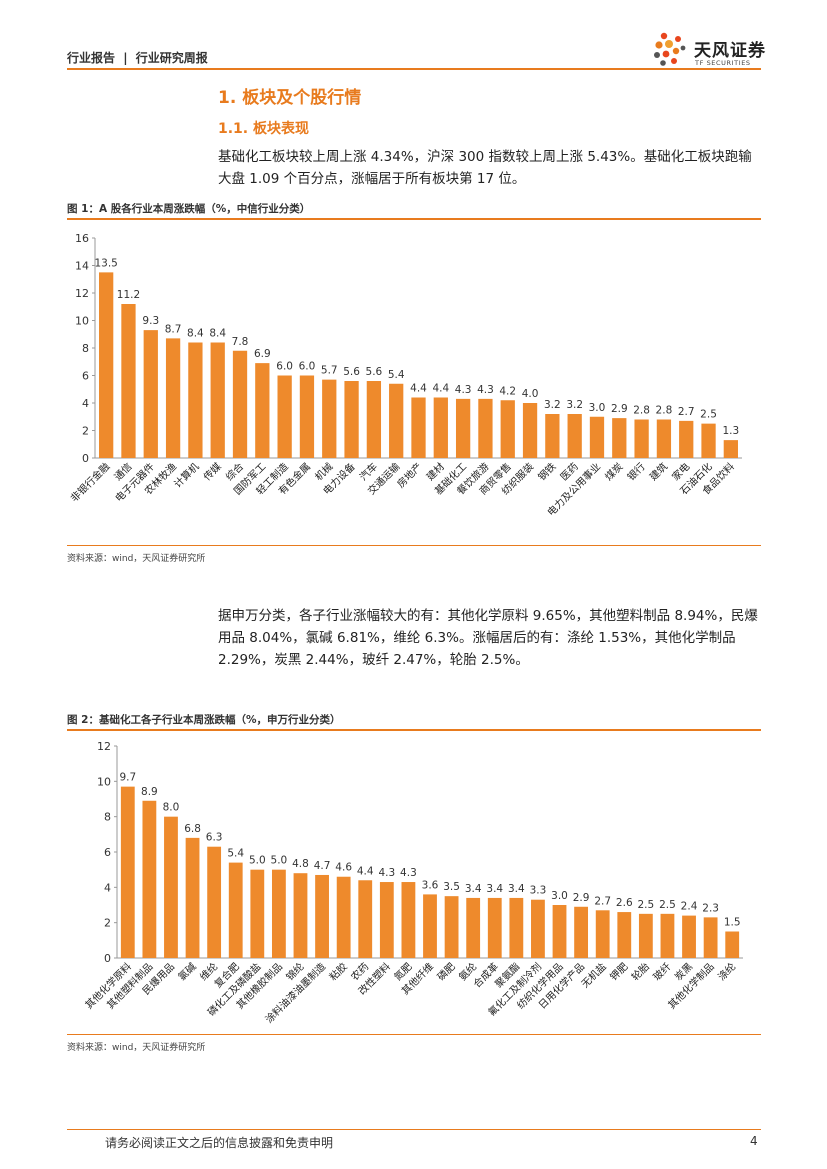 Image resolution: width=827 pixels, height=1169 pixels. What do you see at coordinates (689, 907) in the screenshot?
I see `data-label-27: 2.4` at bounding box center [689, 907].